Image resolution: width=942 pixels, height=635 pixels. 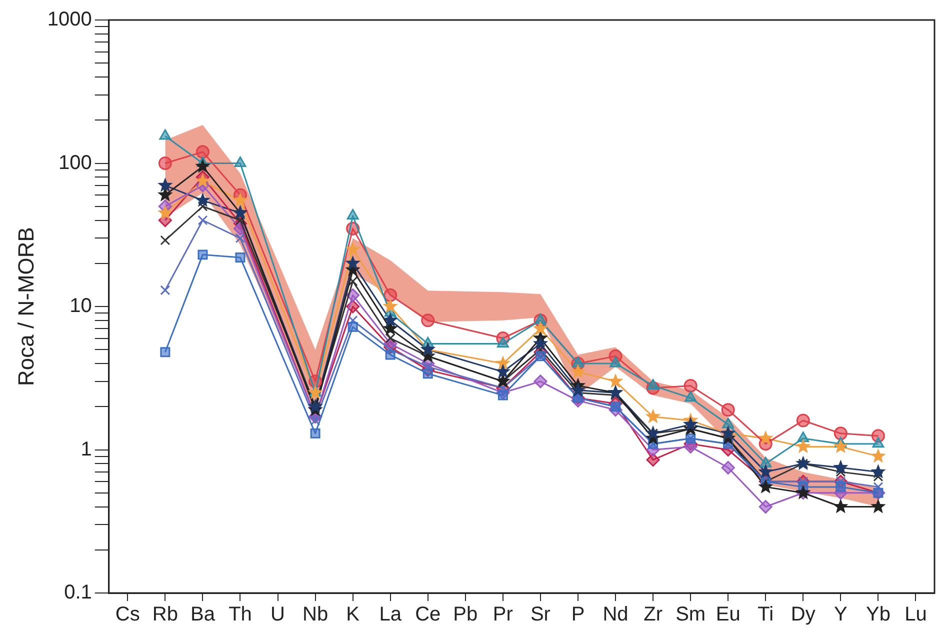 I want to click on x-tick-label: Pr, so click(x=503, y=615).